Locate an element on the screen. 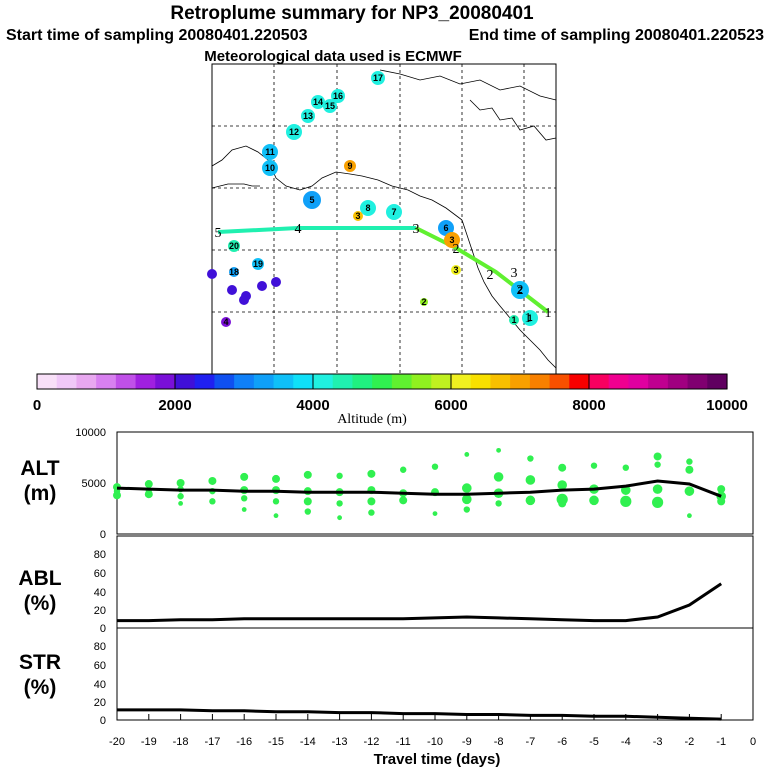 Image resolution: width=768 pixels, height=768 pixels. map-cluster-label: 15 is located at coordinates (330, 106).